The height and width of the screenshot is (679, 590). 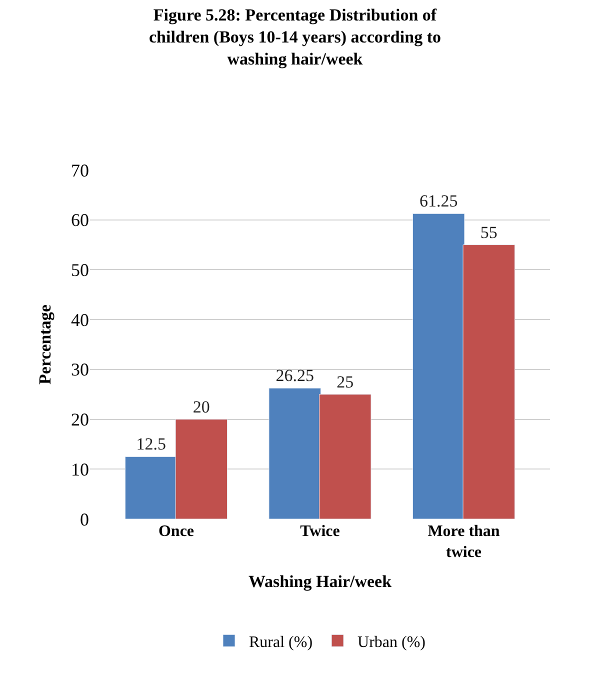 I want to click on data-label: 25, so click(x=345, y=382).